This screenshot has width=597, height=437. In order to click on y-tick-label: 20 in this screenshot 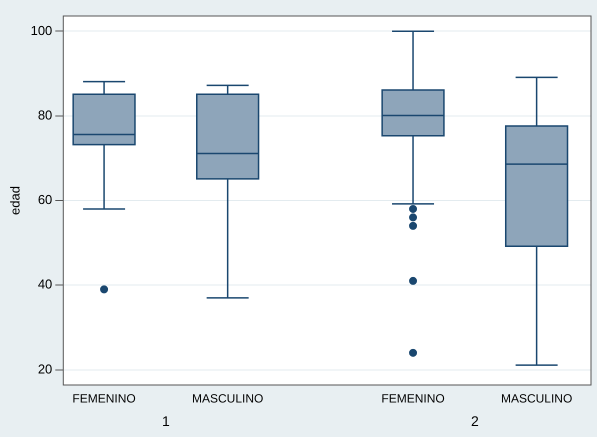, I will do `click(45, 368)`.